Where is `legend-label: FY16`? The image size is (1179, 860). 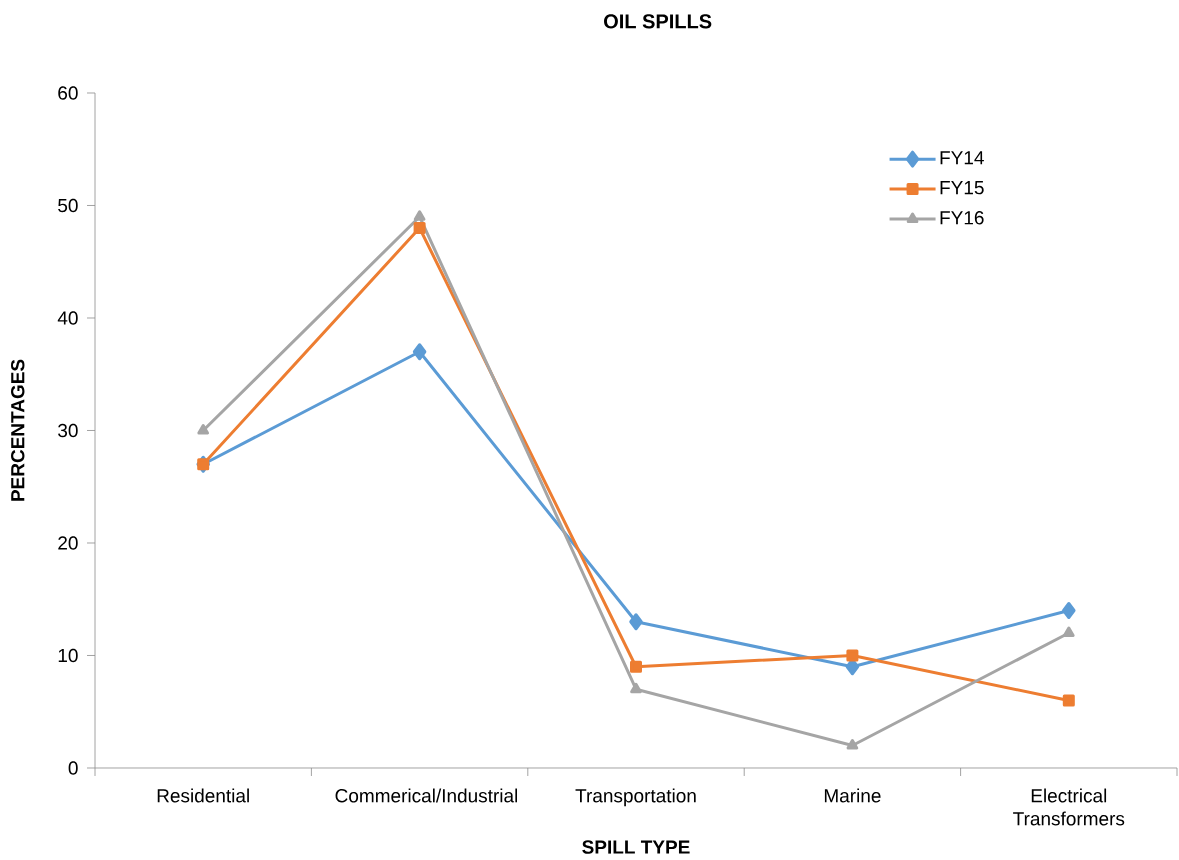
legend-label: FY16 is located at coordinates (962, 217).